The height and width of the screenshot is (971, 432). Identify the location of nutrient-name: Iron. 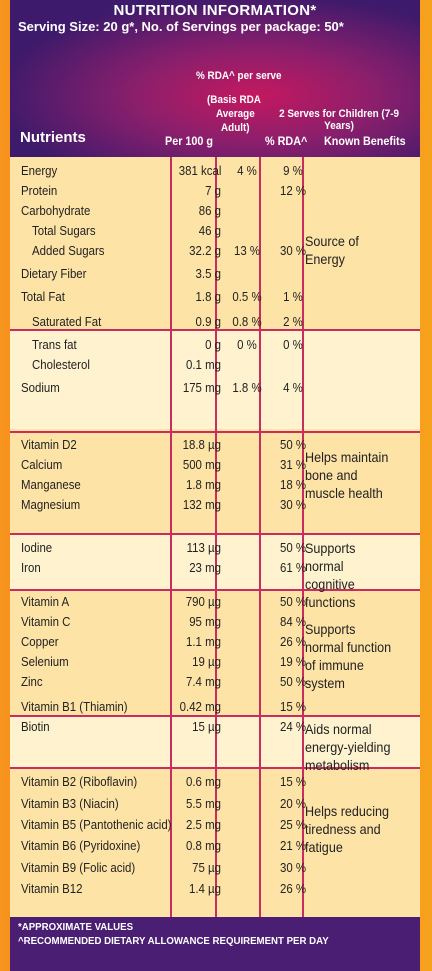
(31, 567).